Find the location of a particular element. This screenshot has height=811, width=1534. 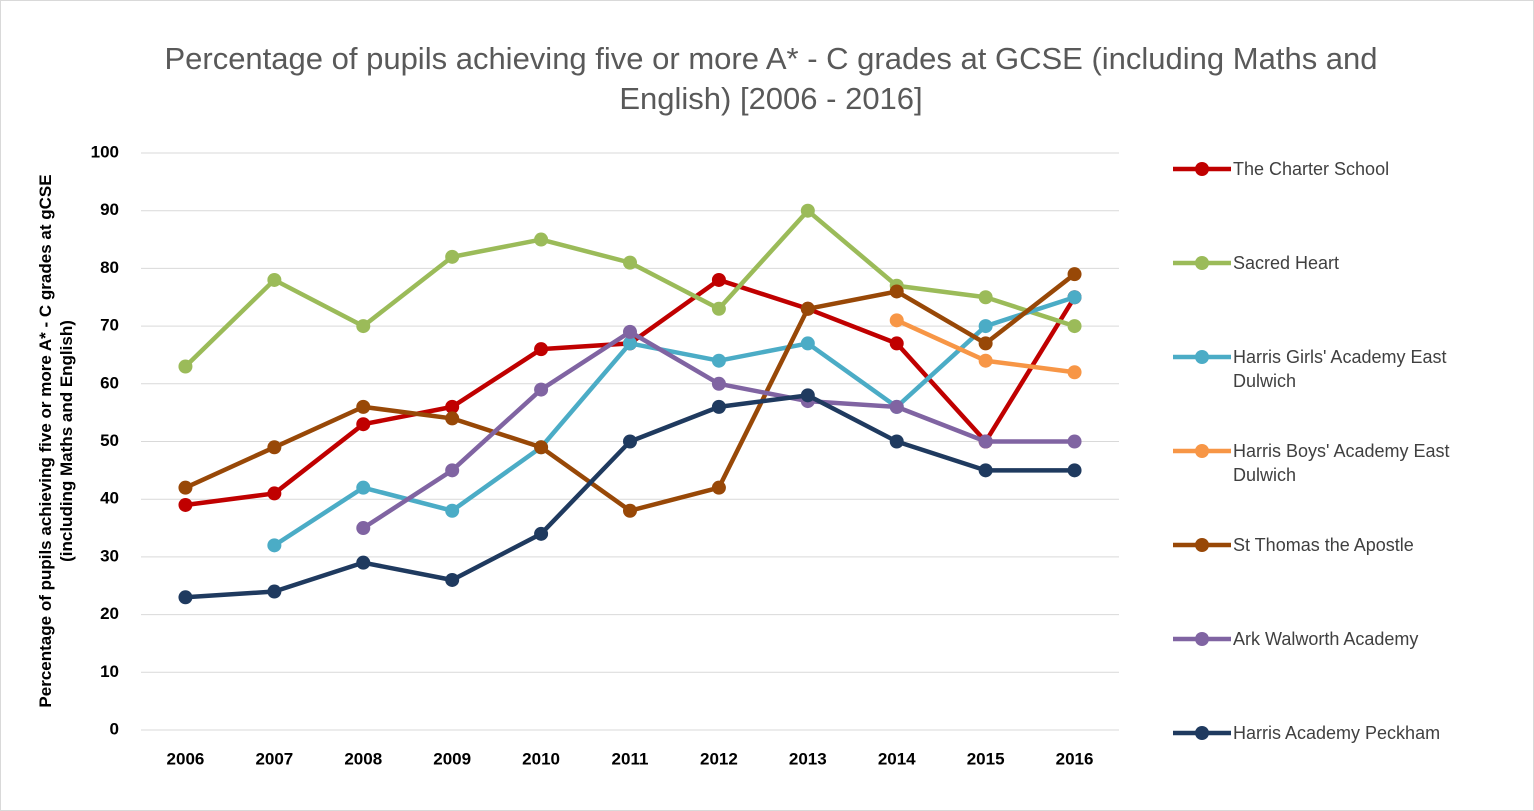

legend-label: Harris Academy Peckham is located at coordinates (1337, 733).